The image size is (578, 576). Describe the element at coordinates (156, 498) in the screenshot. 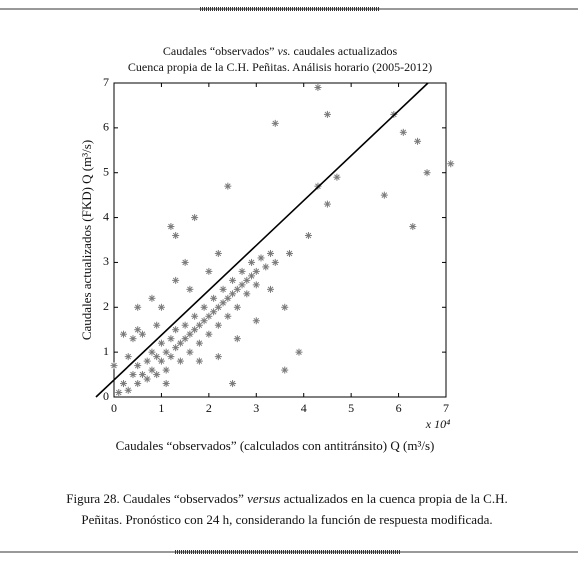

I see `caption-part: Figura 28. Caudales “observados”` at that location.